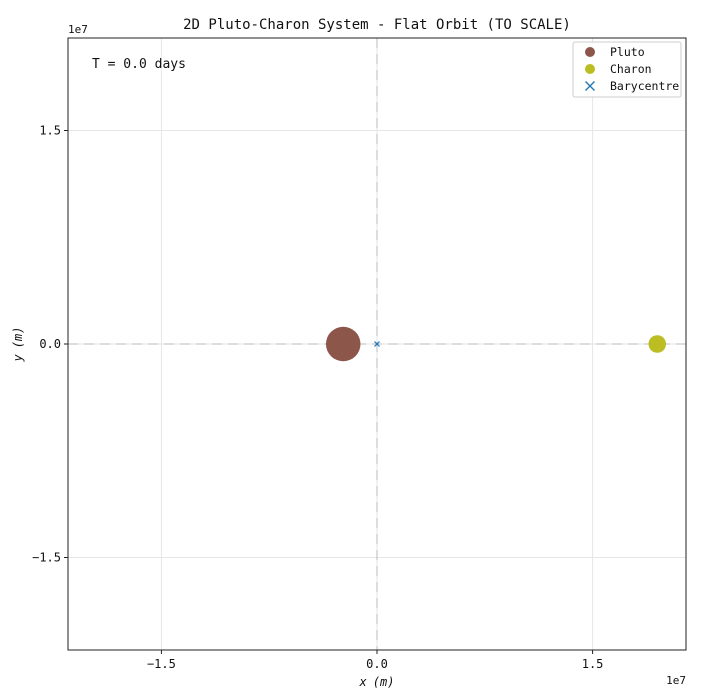  I want to click on pluto-point, so click(343, 344).